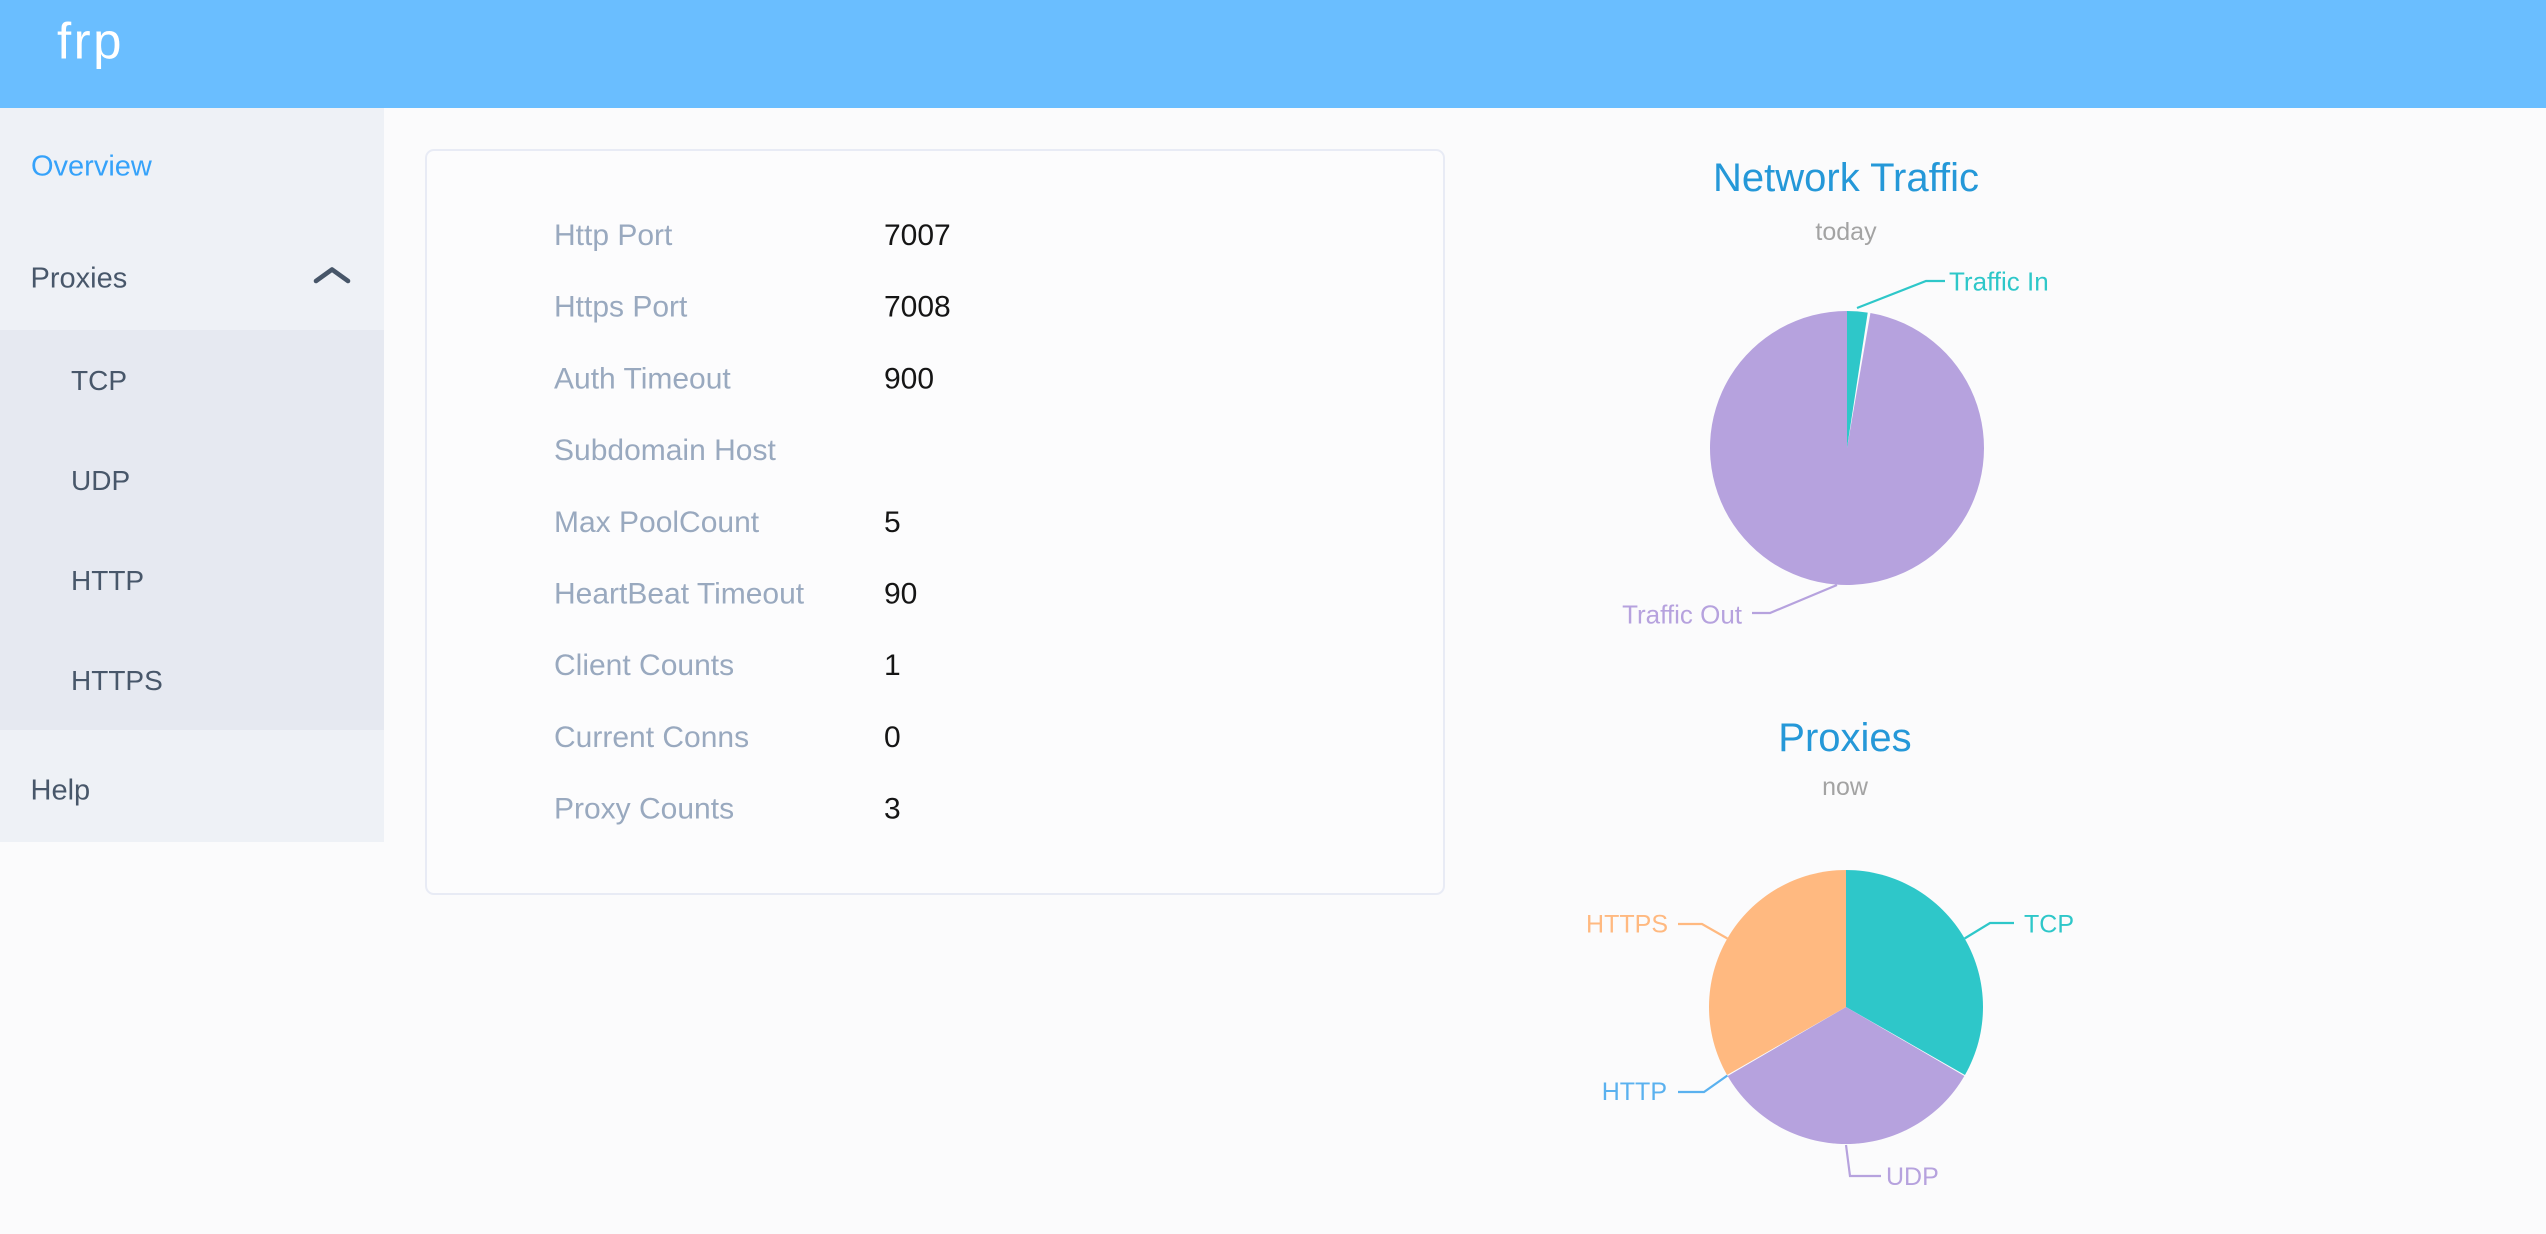 The height and width of the screenshot is (1234, 2546). Describe the element at coordinates (1845, 787) in the screenshot. I see `svg-text: now` at that location.